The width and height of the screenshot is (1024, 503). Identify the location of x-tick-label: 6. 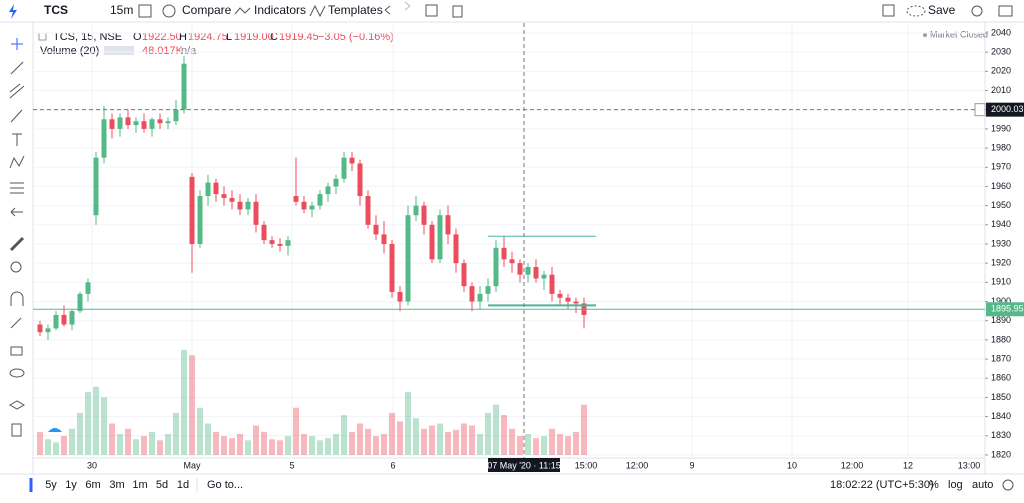
(392, 465).